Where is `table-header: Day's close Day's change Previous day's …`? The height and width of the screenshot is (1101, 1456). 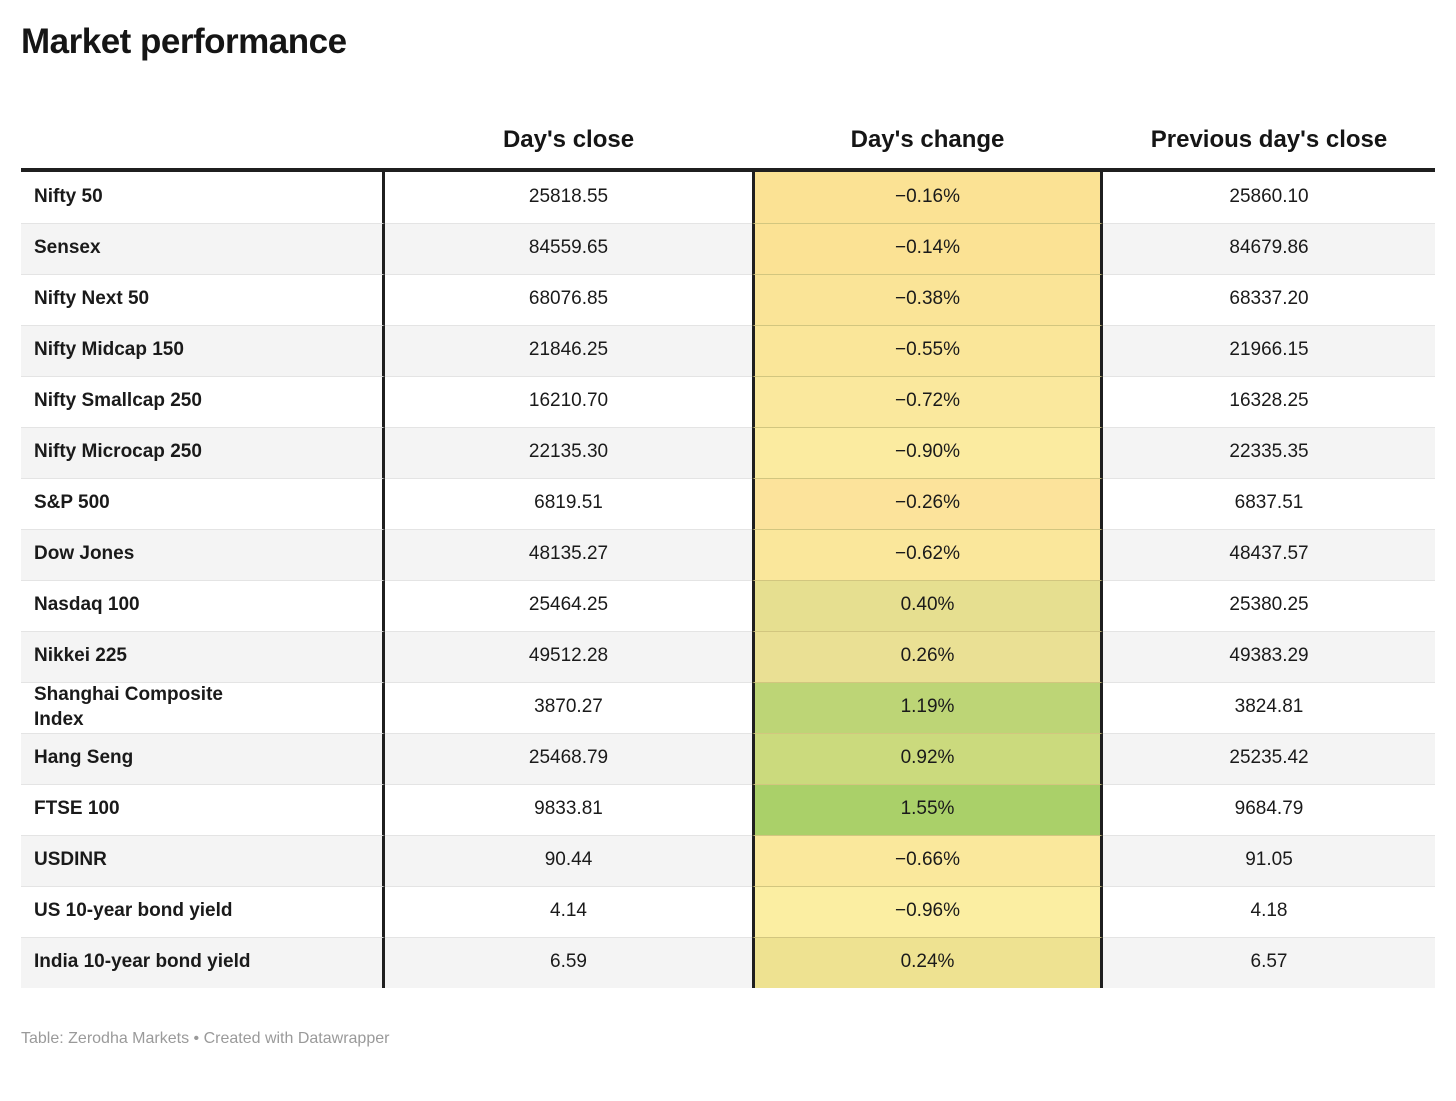
table-header: Day's close Day's change Previous day's … is located at coordinates (728, 116).